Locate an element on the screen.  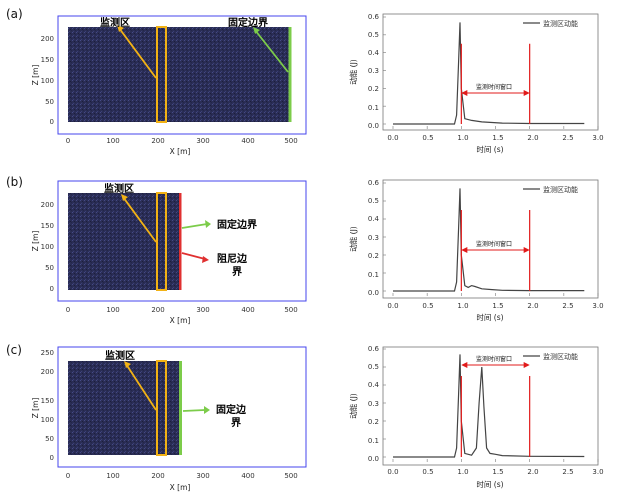
panel-label-b: (b) is located at coordinates (14, 182).